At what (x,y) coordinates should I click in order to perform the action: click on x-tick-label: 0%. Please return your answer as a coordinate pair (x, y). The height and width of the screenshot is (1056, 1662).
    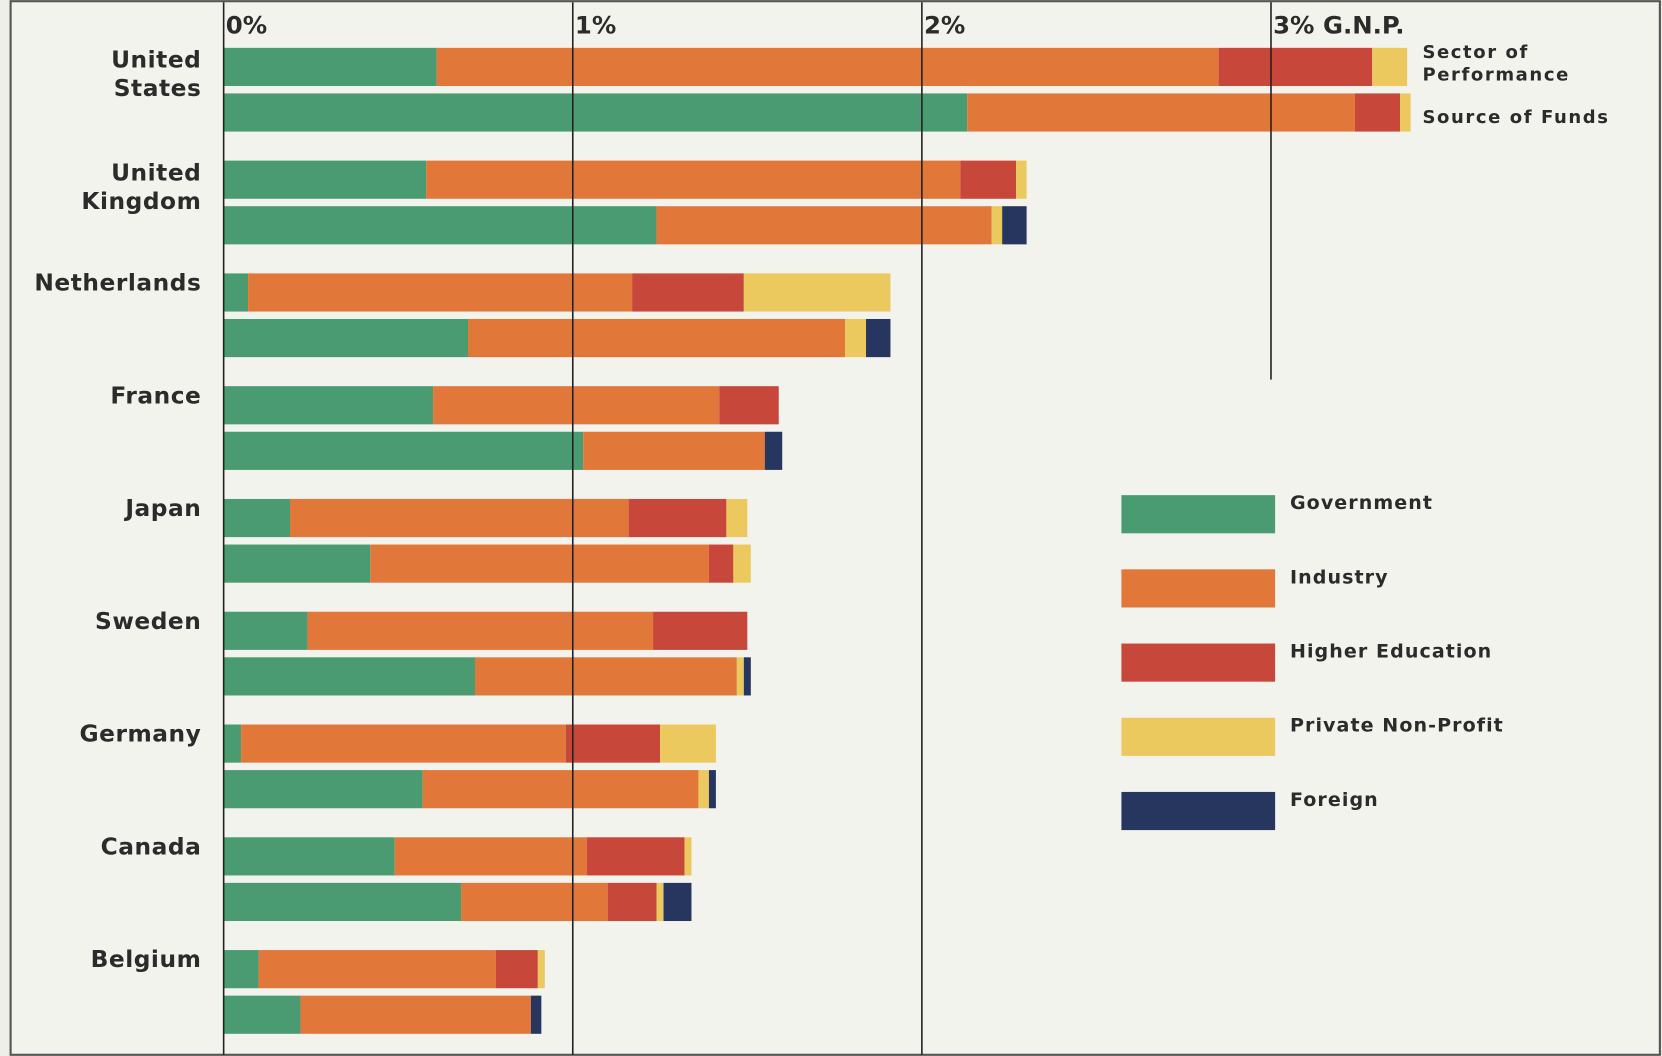
    Looking at the image, I should click on (246, 25).